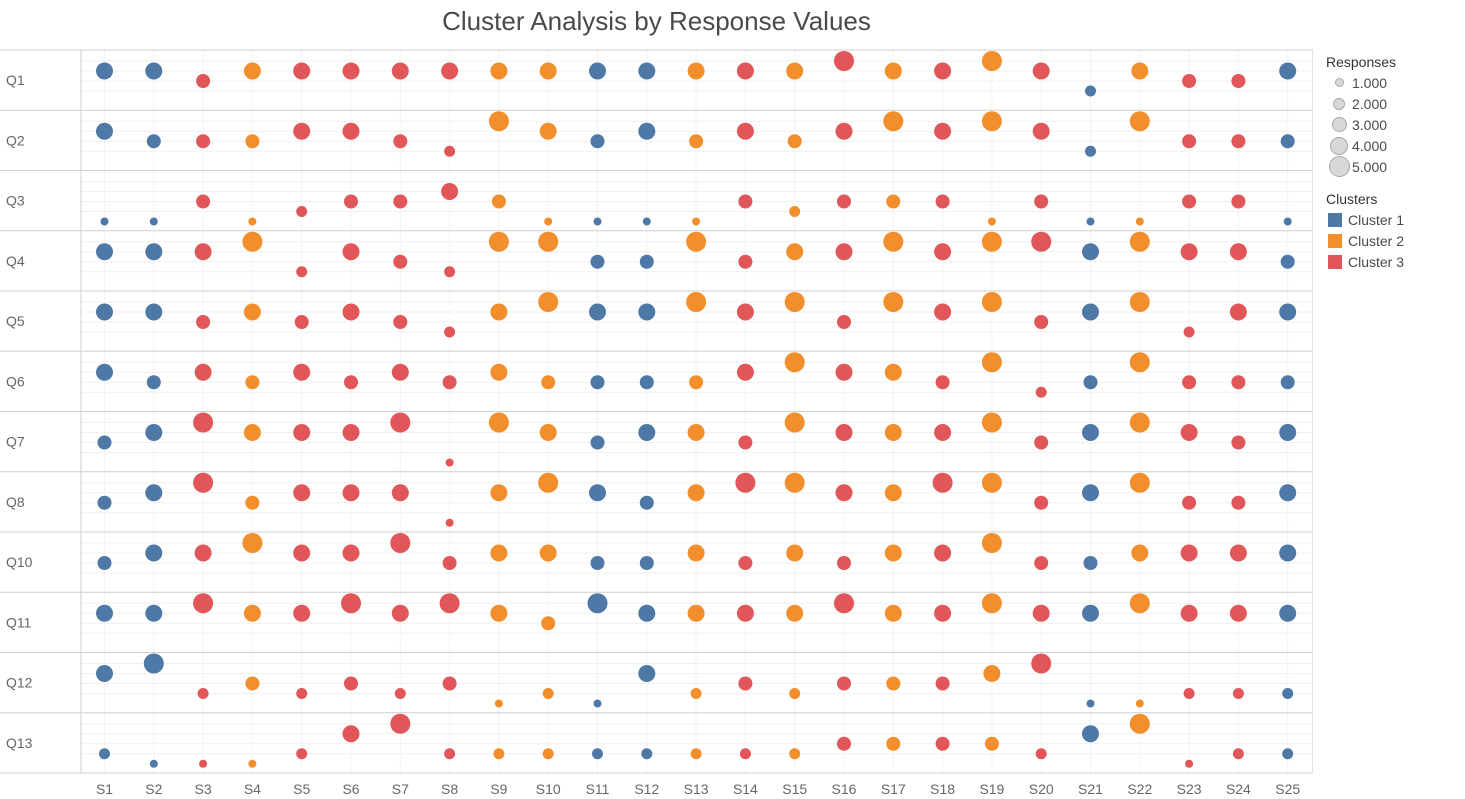 The width and height of the screenshot is (1465, 799). What do you see at coordinates (400, 789) in the screenshot?
I see `x-tick-label: S7` at bounding box center [400, 789].